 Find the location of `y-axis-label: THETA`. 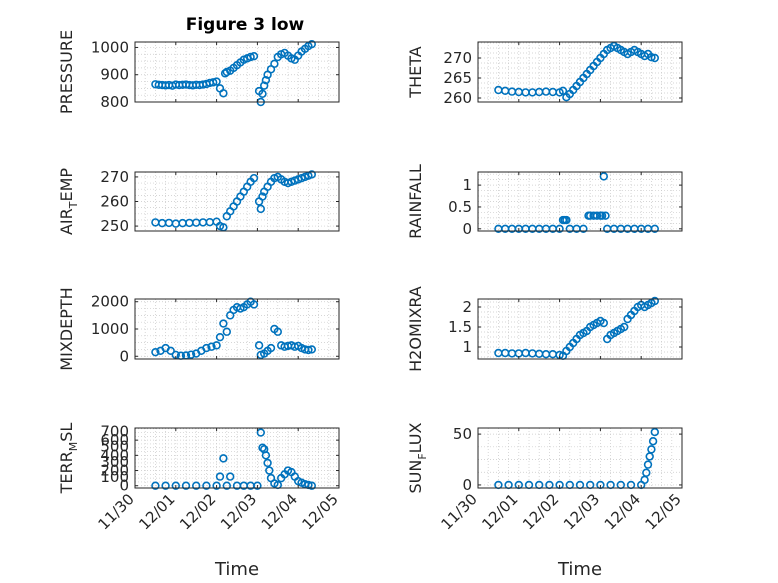

y-axis-label: THETA is located at coordinates (415, 72).